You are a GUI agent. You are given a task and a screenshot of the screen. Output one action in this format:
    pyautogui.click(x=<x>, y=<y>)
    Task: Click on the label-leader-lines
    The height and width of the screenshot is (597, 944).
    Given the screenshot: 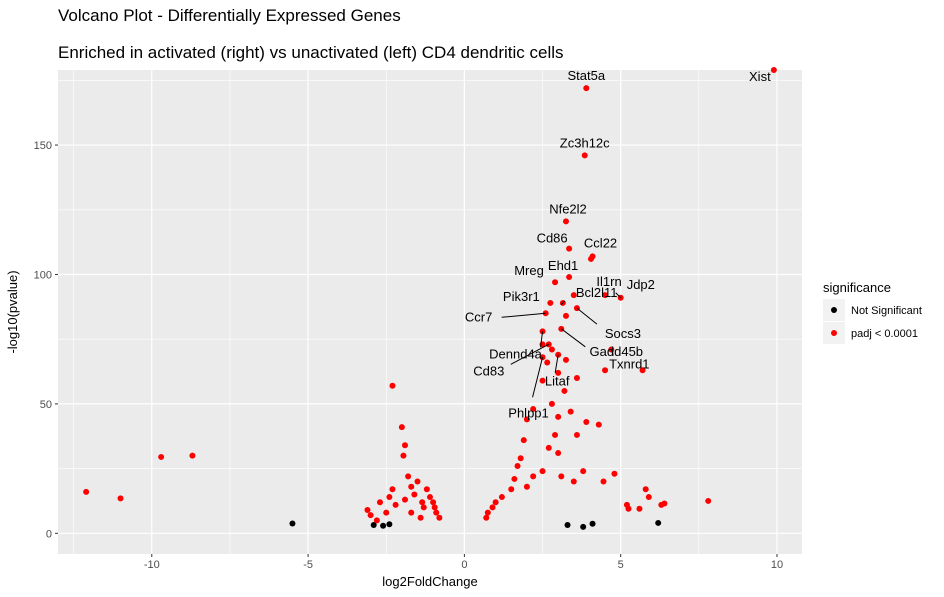 What is the action you would take?
    pyautogui.click(x=561, y=345)
    